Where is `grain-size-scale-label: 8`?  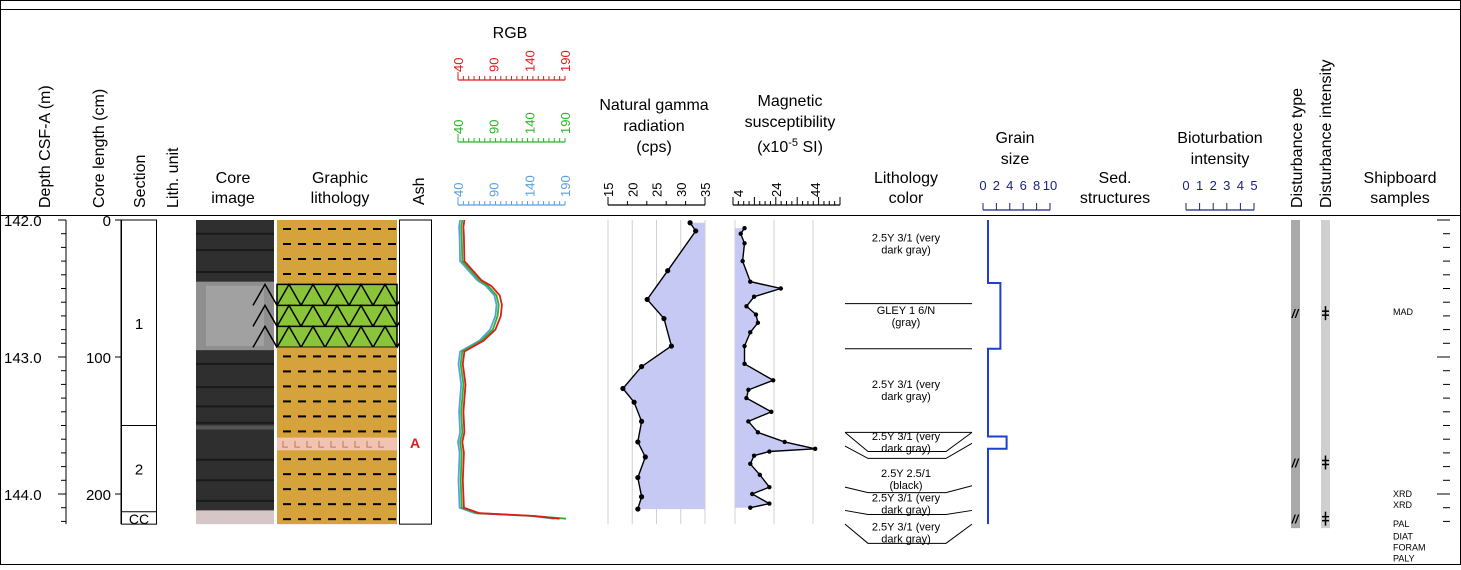
grain-size-scale-label: 8 is located at coordinates (1036, 185).